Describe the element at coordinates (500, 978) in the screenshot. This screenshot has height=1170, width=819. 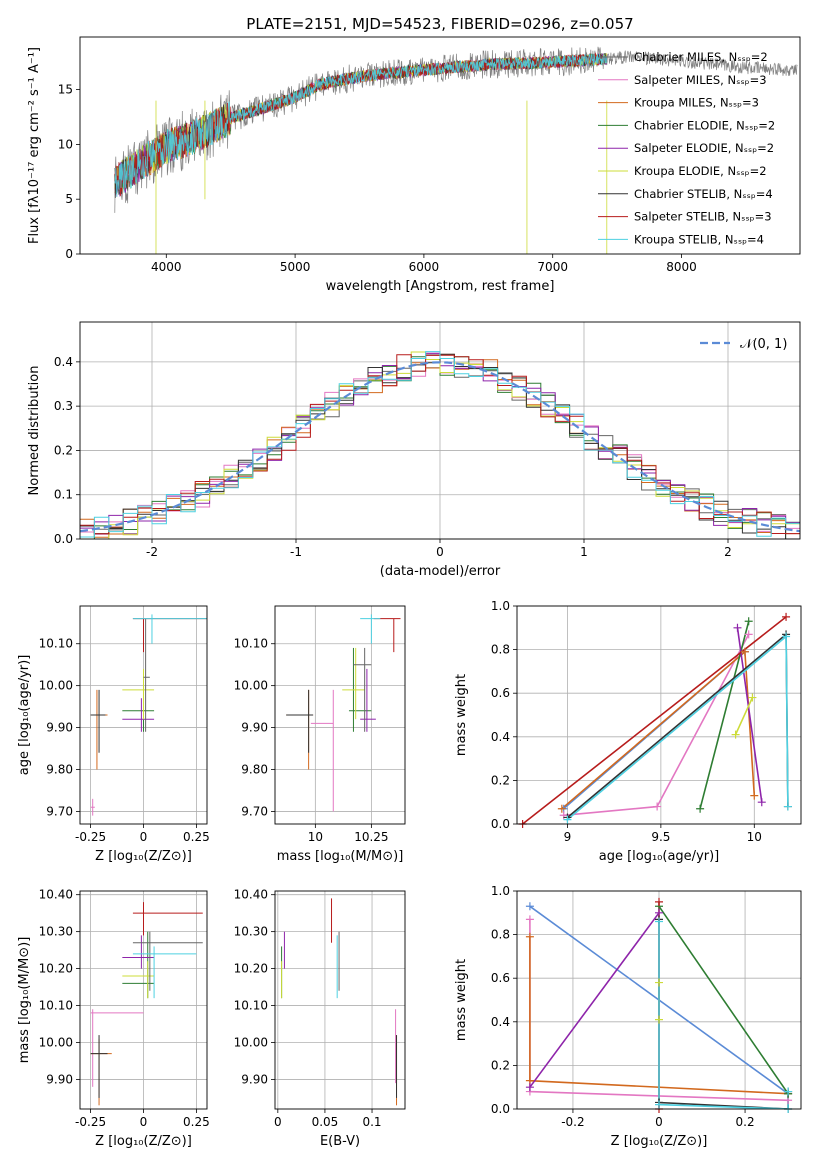
I see `y-tick-label: 0.6` at that location.